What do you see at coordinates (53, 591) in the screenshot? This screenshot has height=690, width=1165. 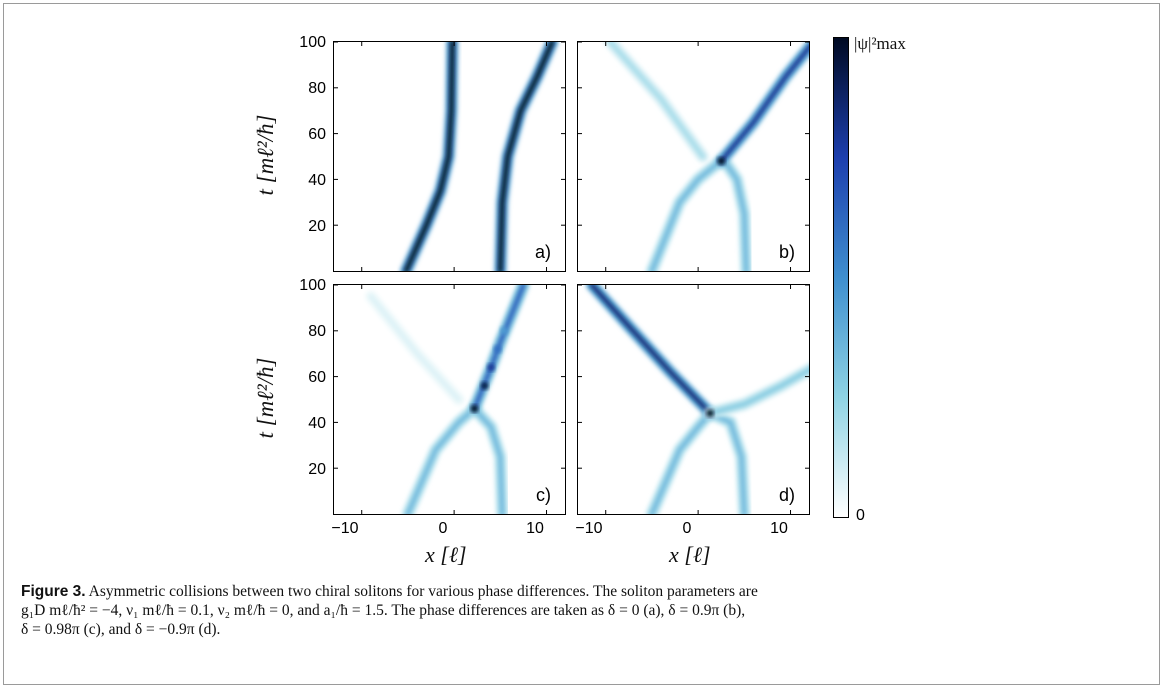 I see `caption-label: Figure 3.` at bounding box center [53, 591].